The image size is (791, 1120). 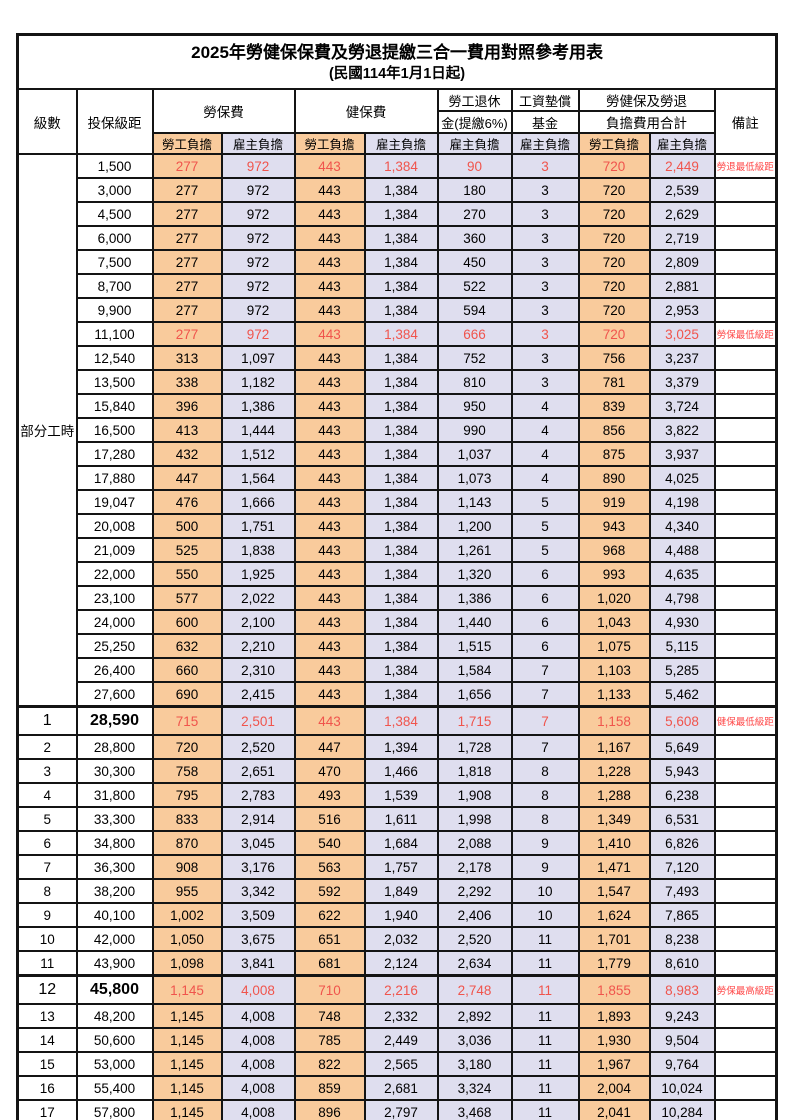 I want to click on bracket-cell: 30,300, so click(x=114, y=771).